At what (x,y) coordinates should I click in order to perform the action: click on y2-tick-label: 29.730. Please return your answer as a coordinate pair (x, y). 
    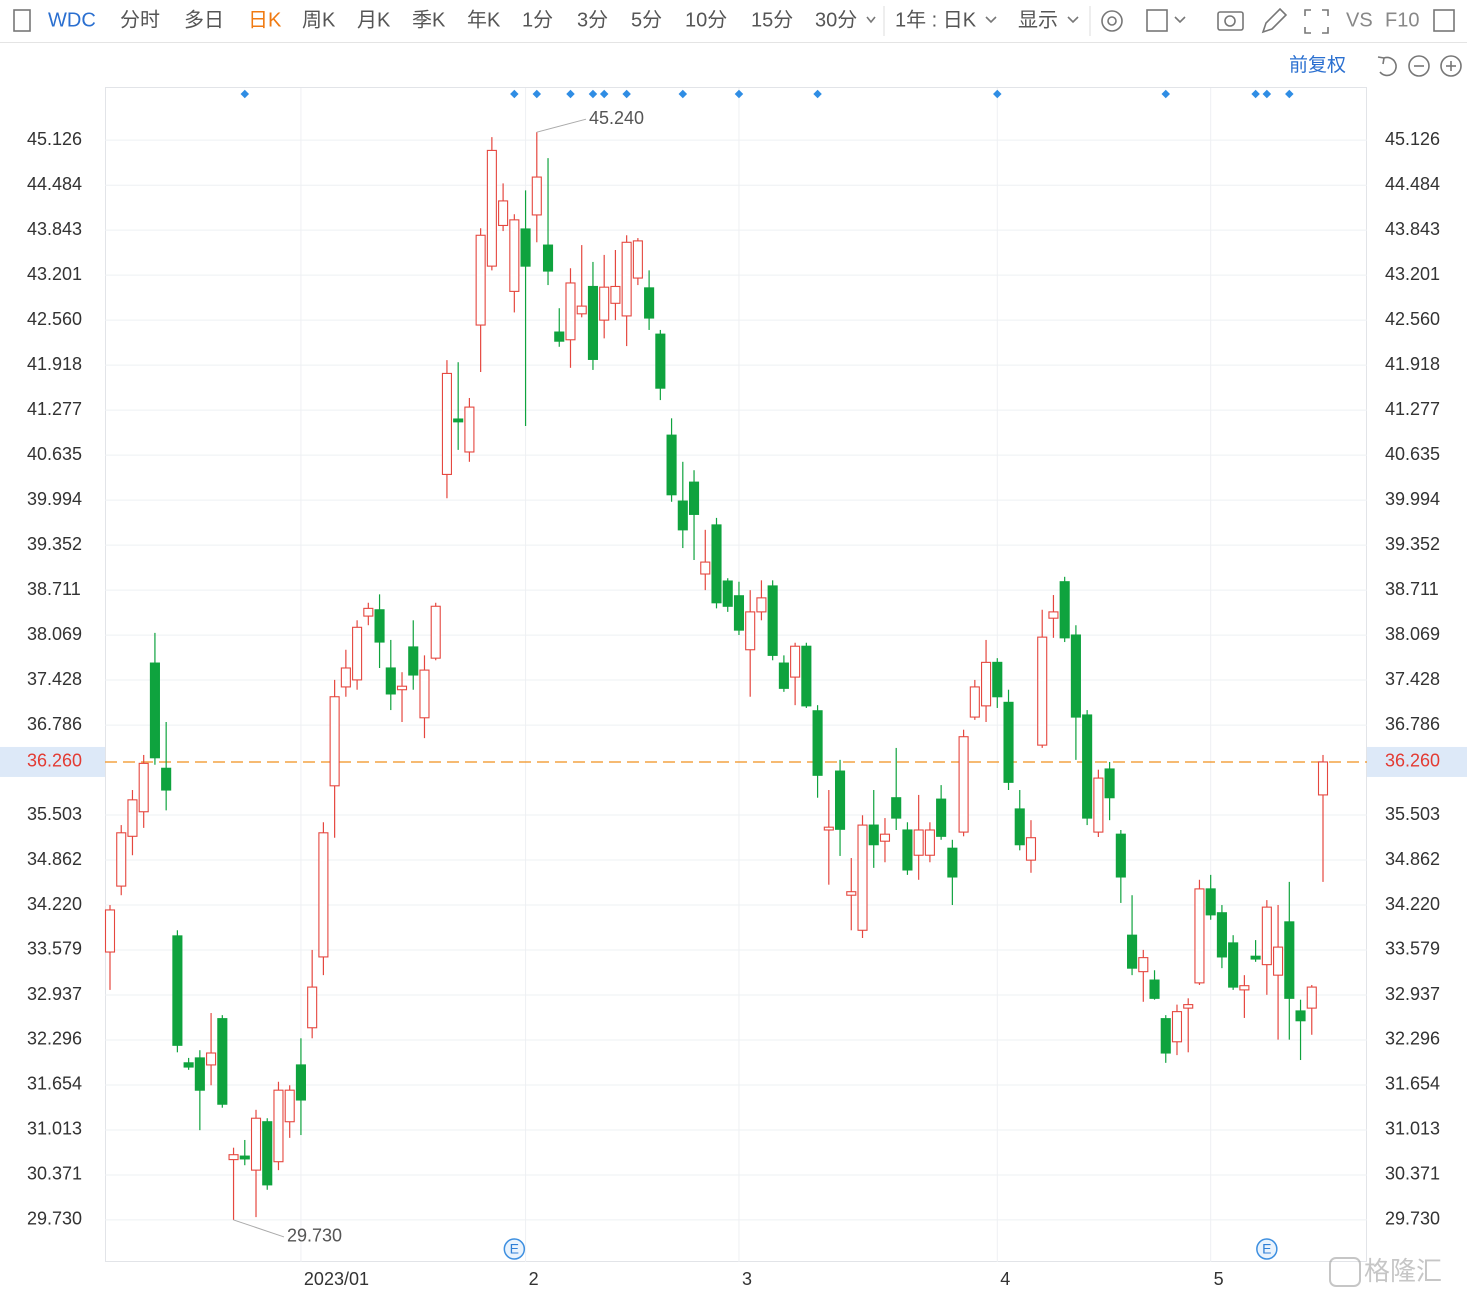
    Looking at the image, I should click on (1412, 1219).